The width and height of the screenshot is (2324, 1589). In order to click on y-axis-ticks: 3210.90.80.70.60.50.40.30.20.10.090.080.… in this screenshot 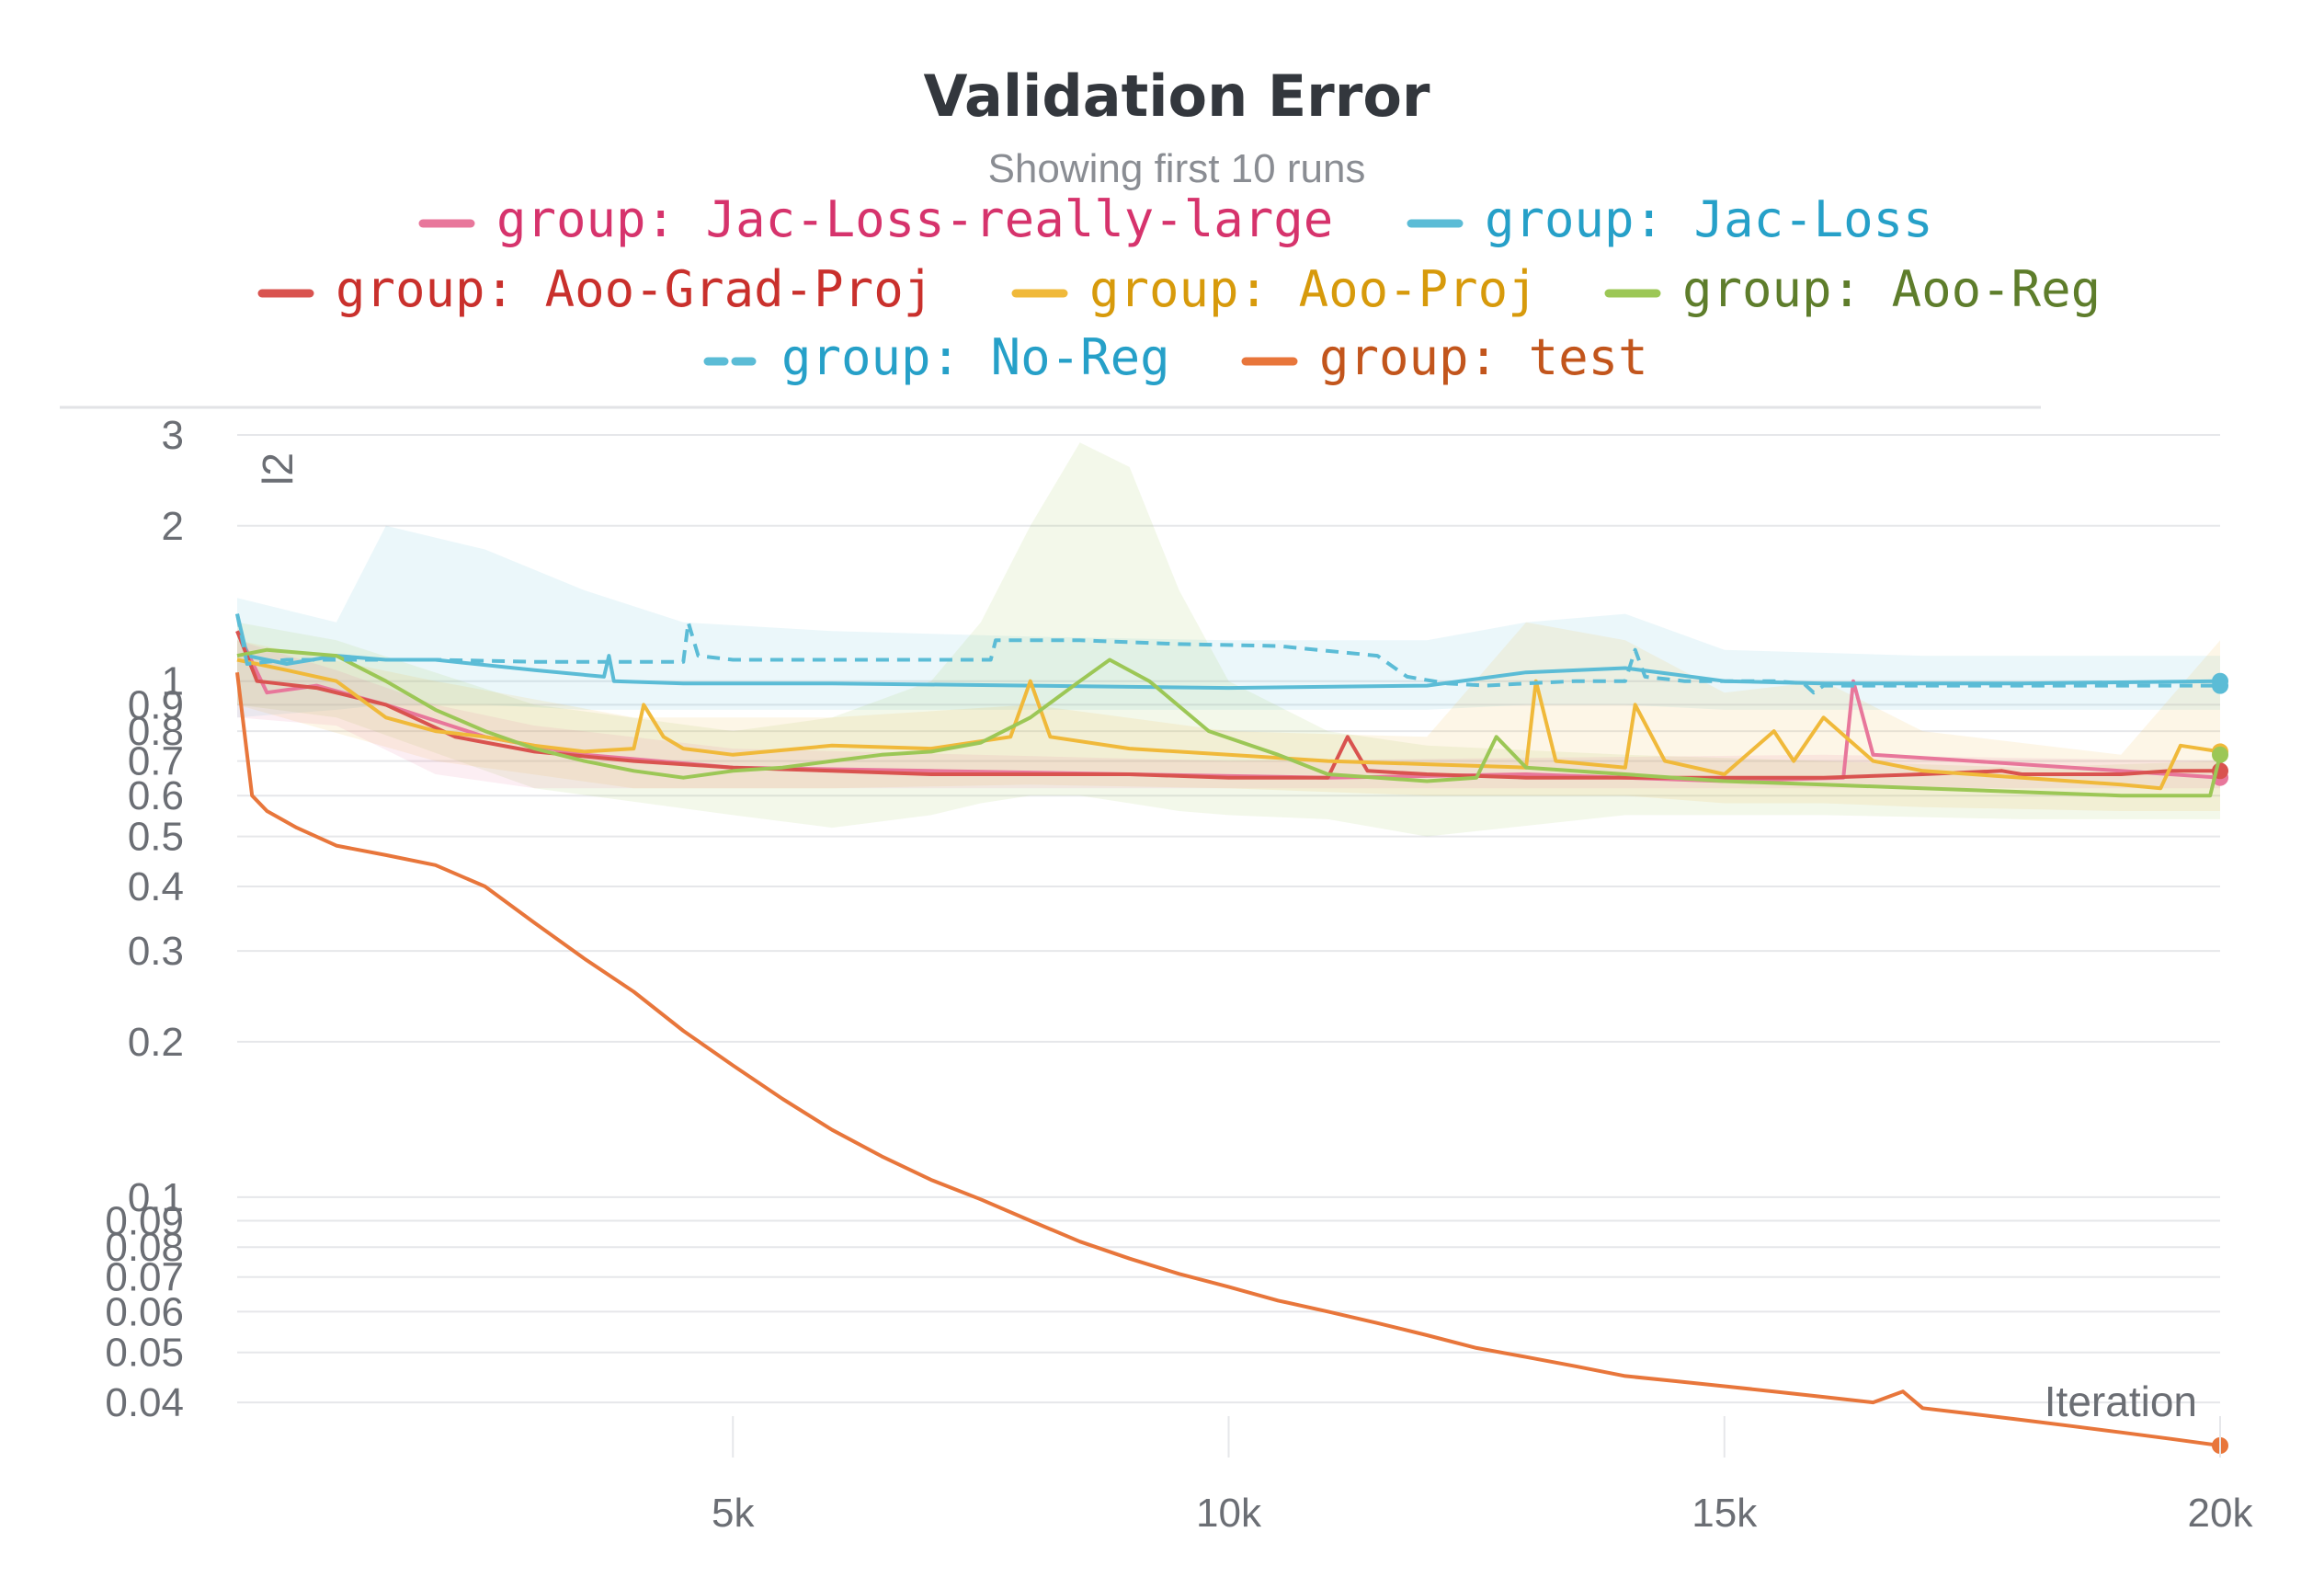, I will do `click(145, 919)`.